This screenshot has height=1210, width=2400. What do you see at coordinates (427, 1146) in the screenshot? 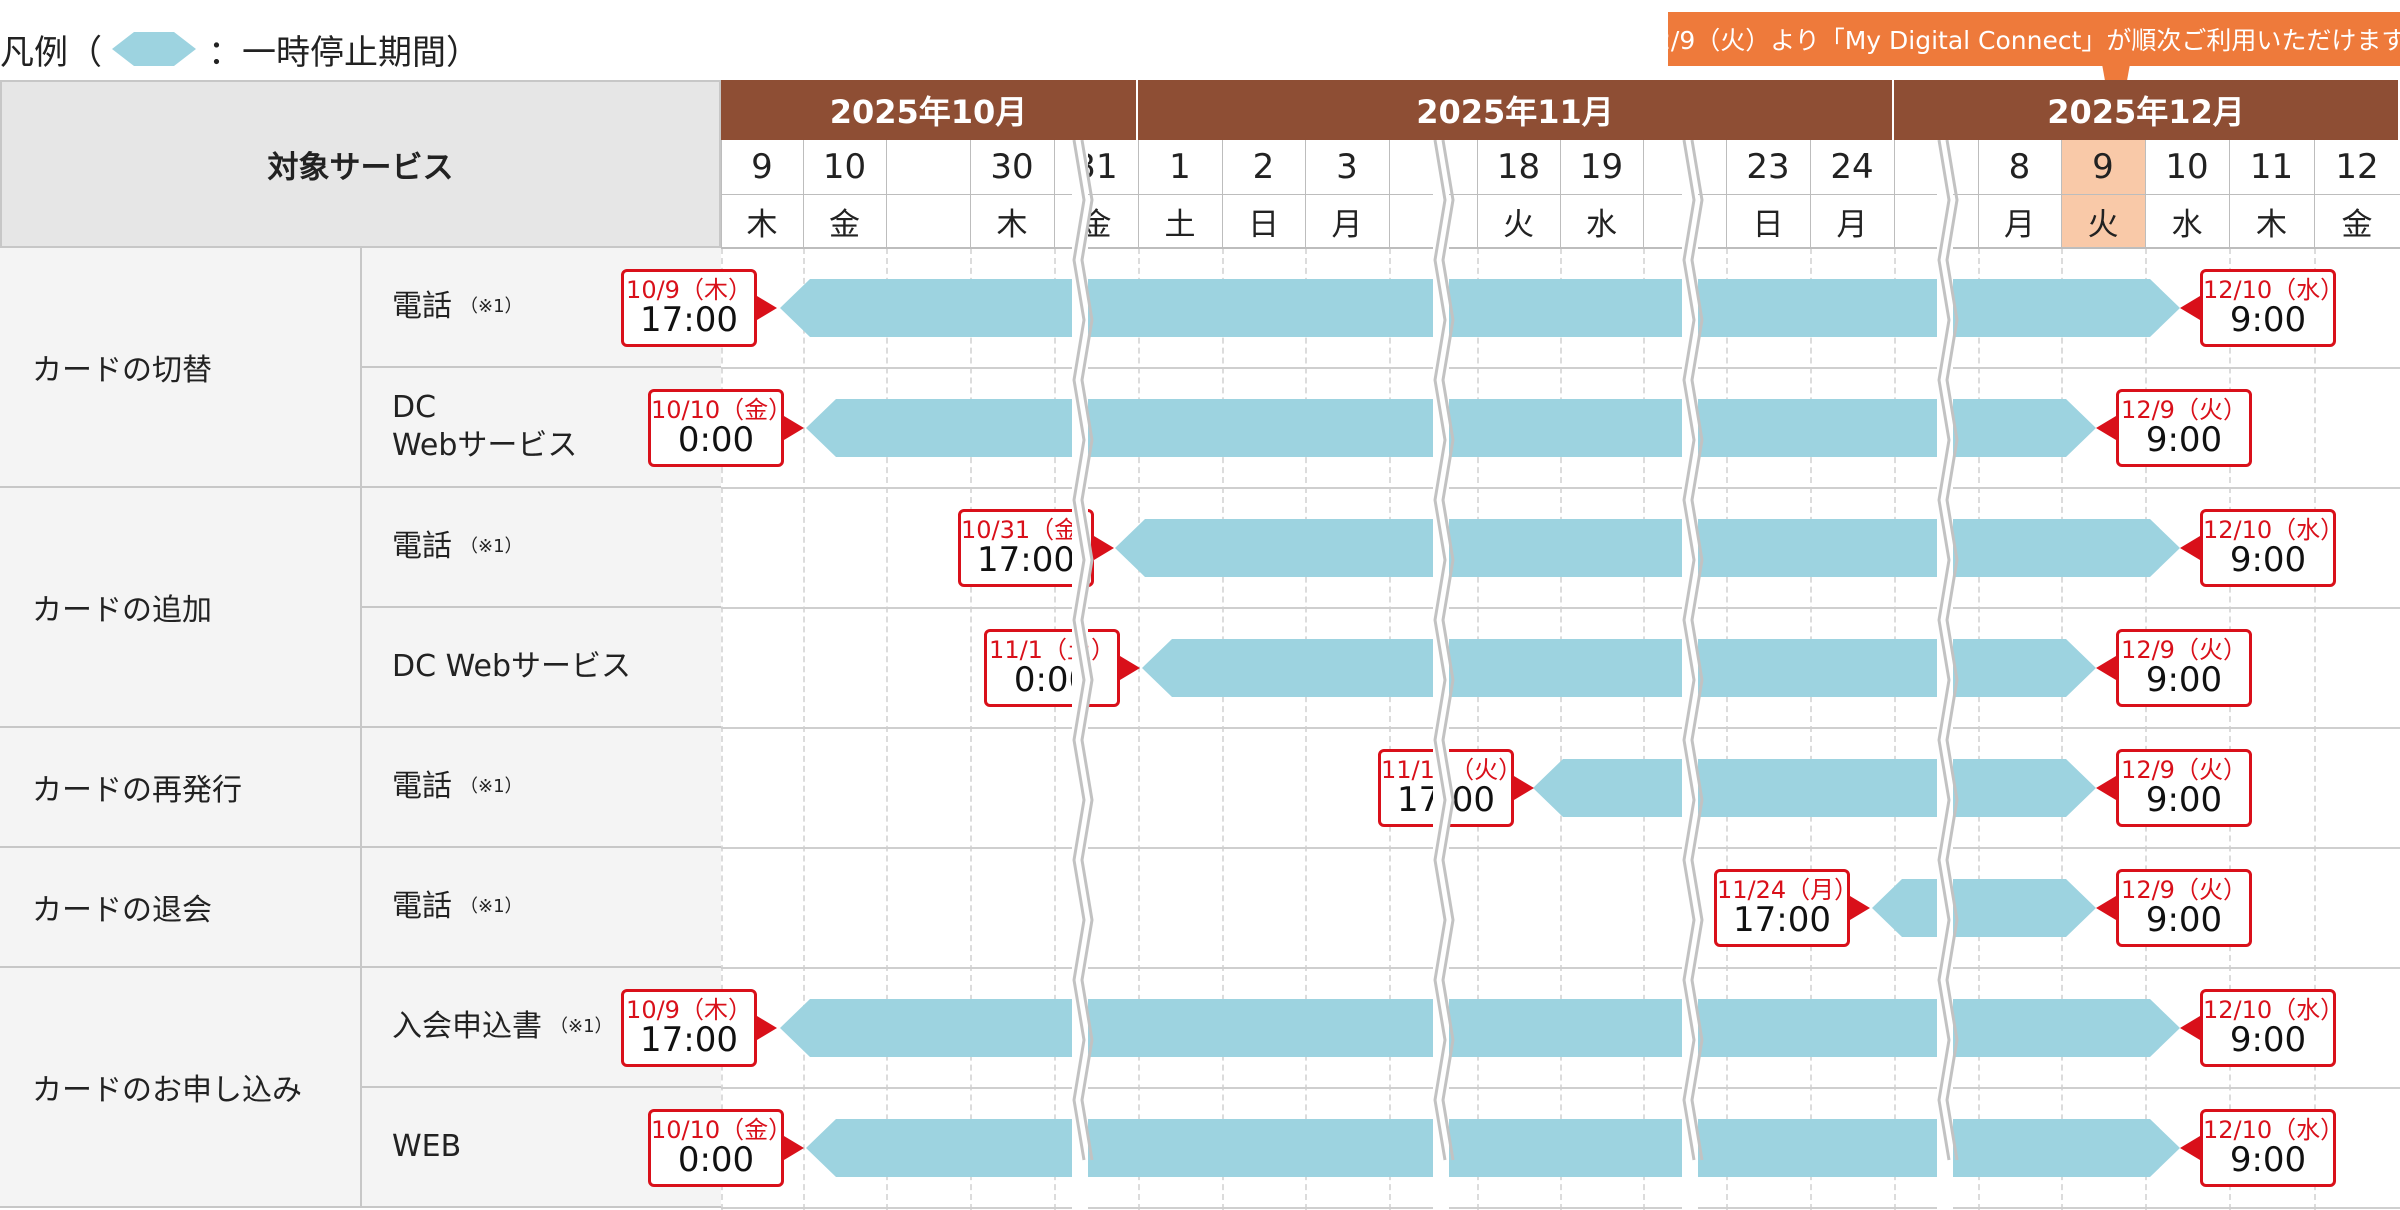
I see `service-label: WEB` at bounding box center [427, 1146].